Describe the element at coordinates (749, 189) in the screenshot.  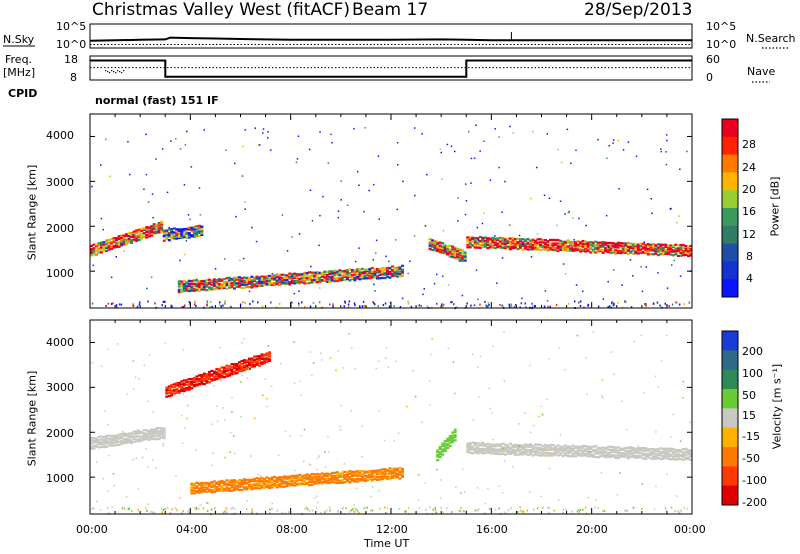
I see `power-cbar-tick-20: 20` at that location.